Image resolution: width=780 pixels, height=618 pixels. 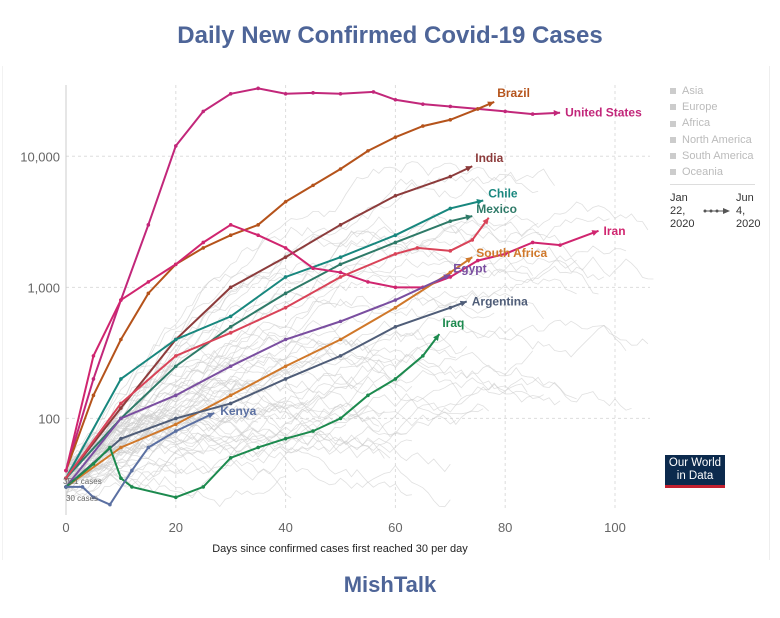 What do you see at coordinates (511, 253) in the screenshot?
I see `series-label: South Africa` at bounding box center [511, 253].